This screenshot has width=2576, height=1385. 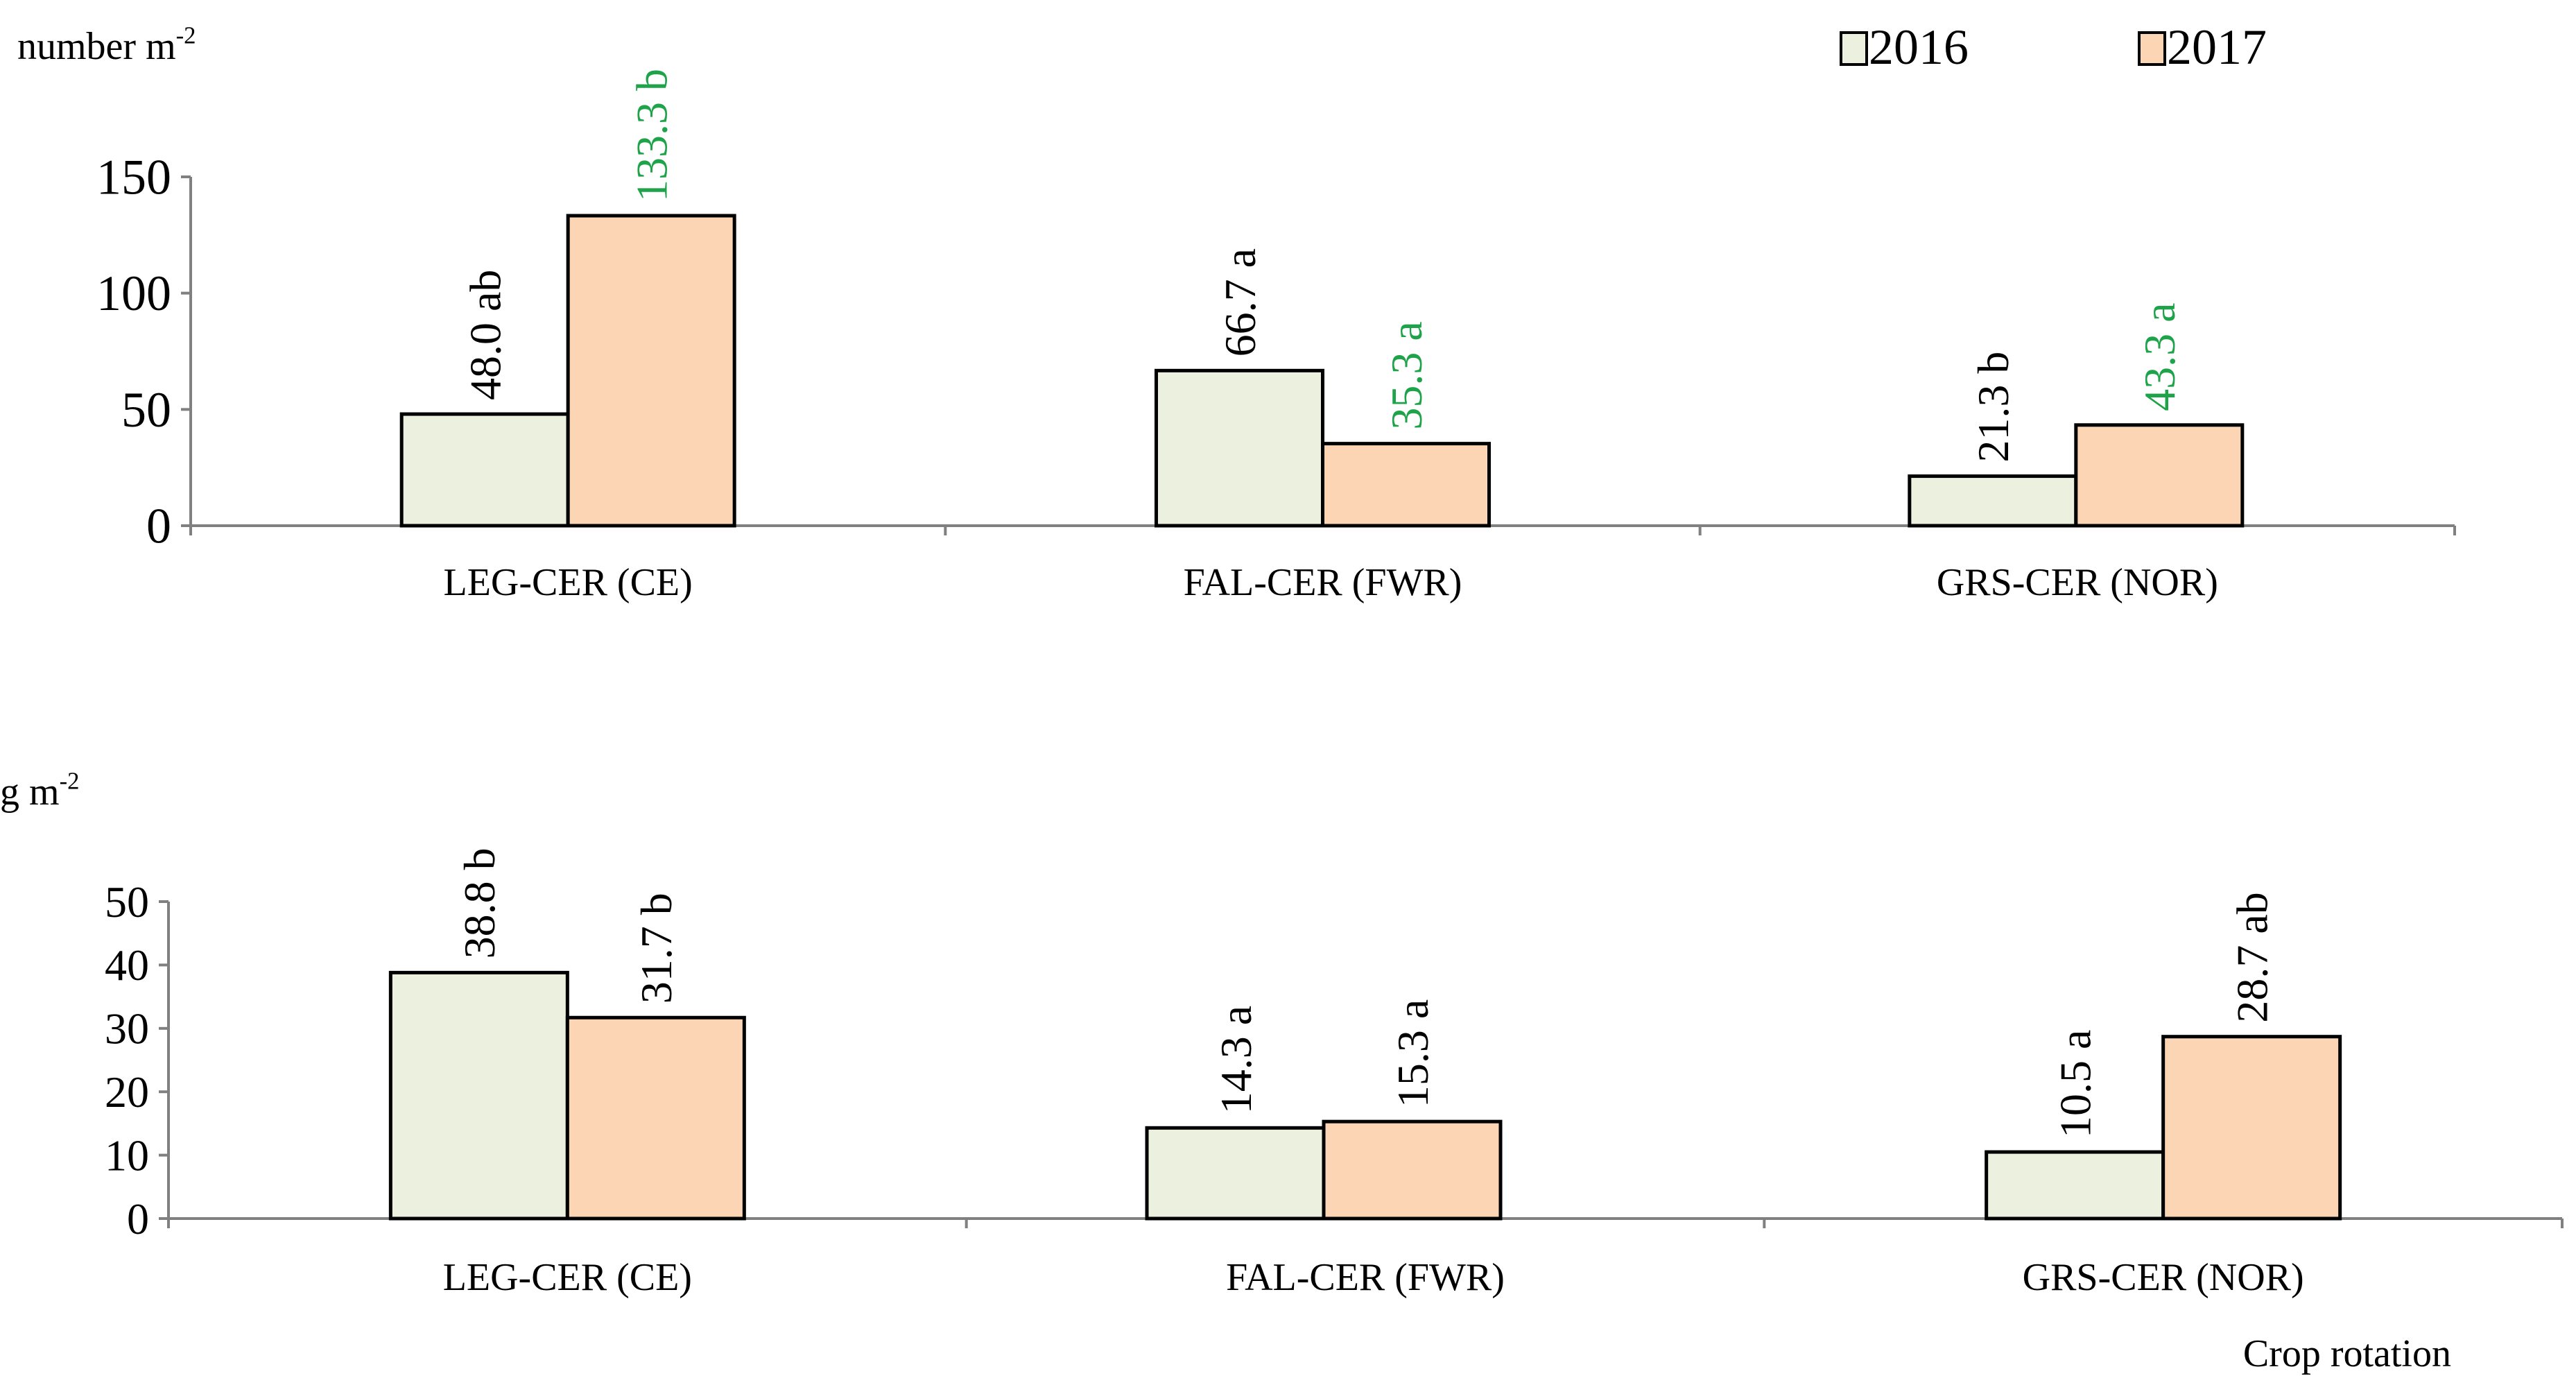 What do you see at coordinates (2053, 47) in the screenshot?
I see `legend: 2016 2017` at bounding box center [2053, 47].